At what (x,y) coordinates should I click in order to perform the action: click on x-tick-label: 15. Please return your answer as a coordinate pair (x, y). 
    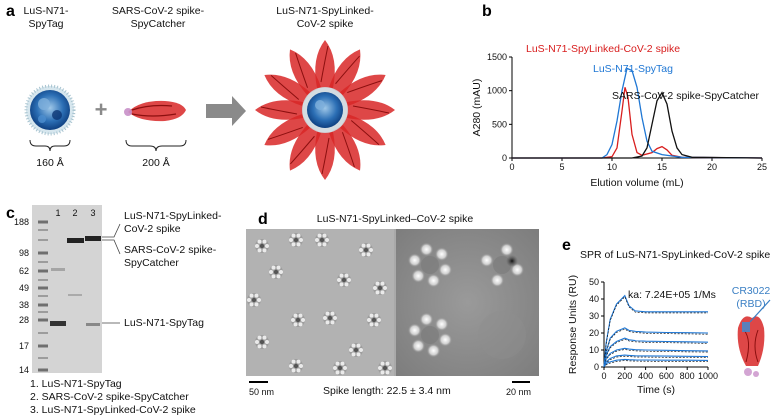
    Looking at the image, I should click on (662, 167).